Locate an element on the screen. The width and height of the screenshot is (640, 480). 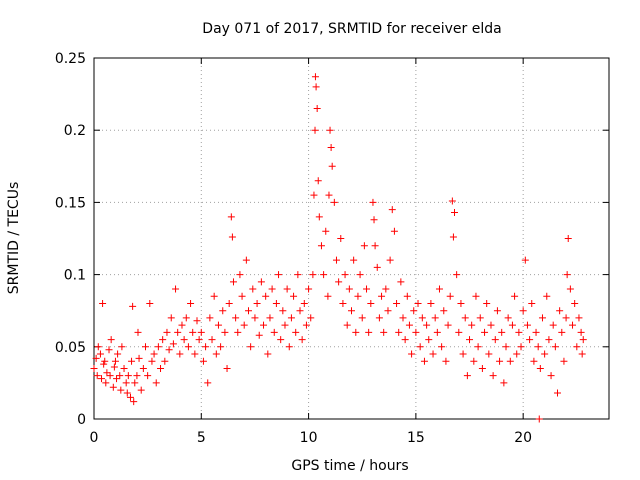
y-axis-label: SRMTID / TECUs is located at coordinates (14, 238).